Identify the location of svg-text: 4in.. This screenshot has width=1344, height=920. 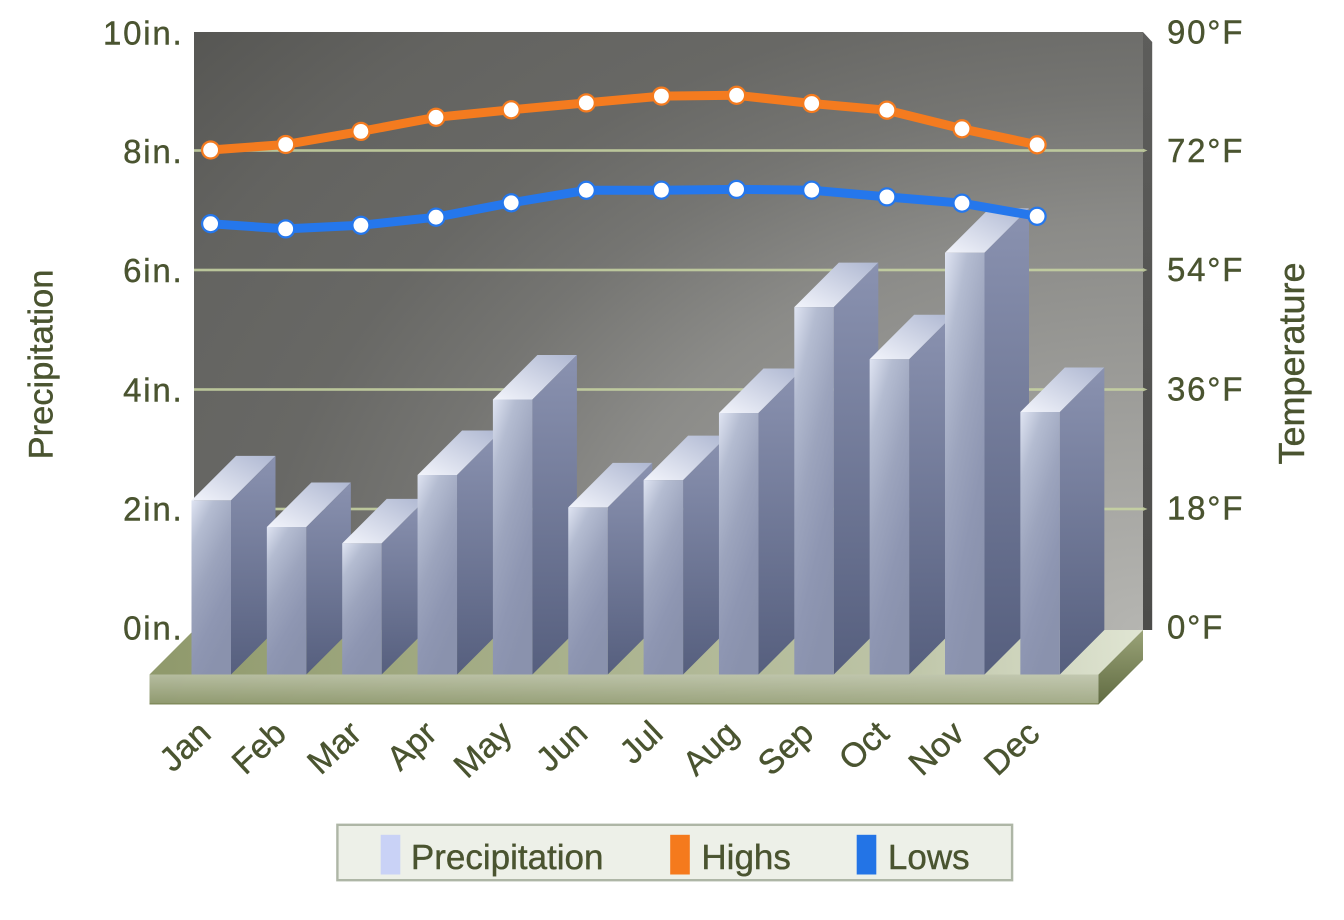
(153, 390).